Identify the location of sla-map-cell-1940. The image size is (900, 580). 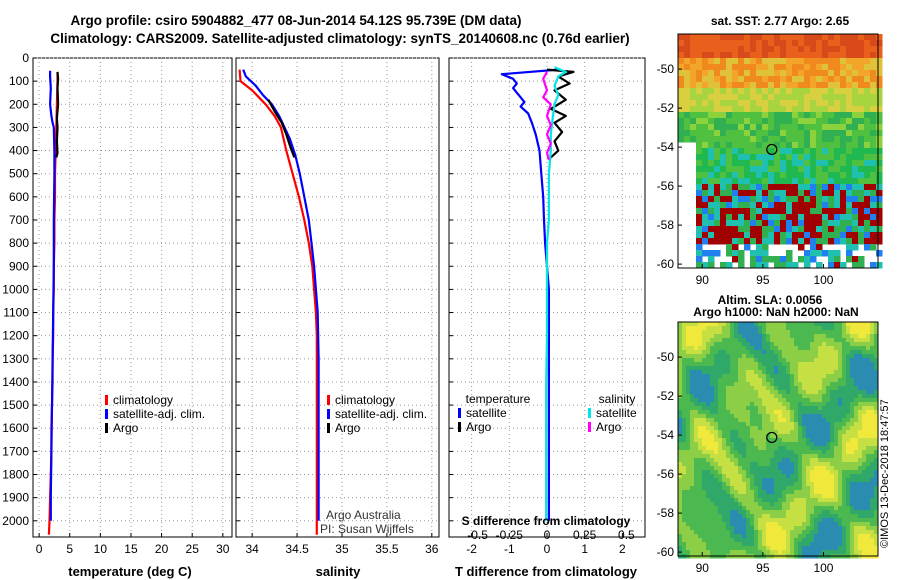
(840, 476).